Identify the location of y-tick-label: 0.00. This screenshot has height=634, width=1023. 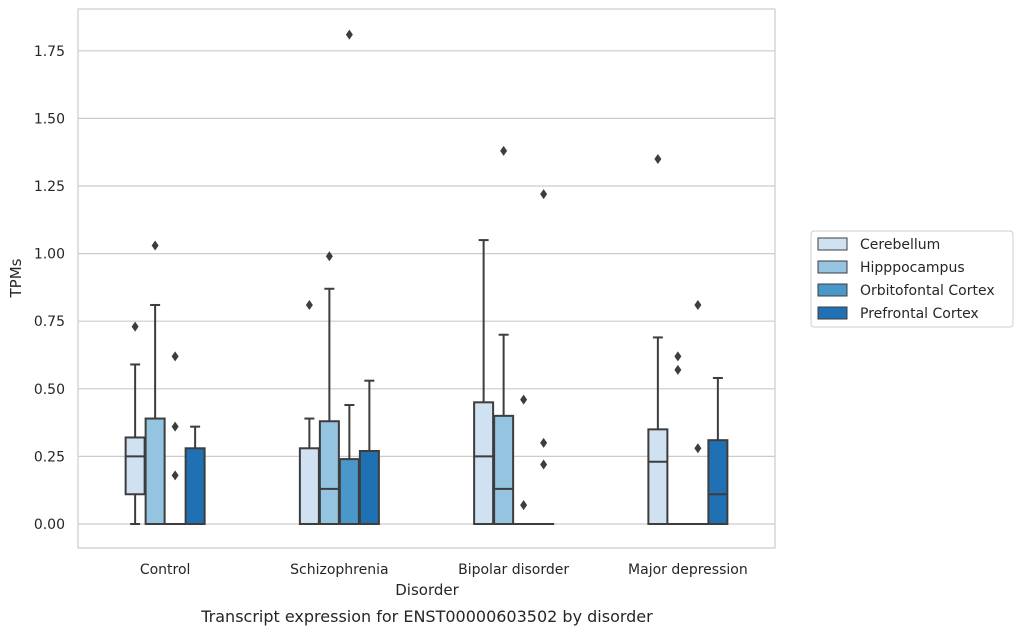
(49, 525).